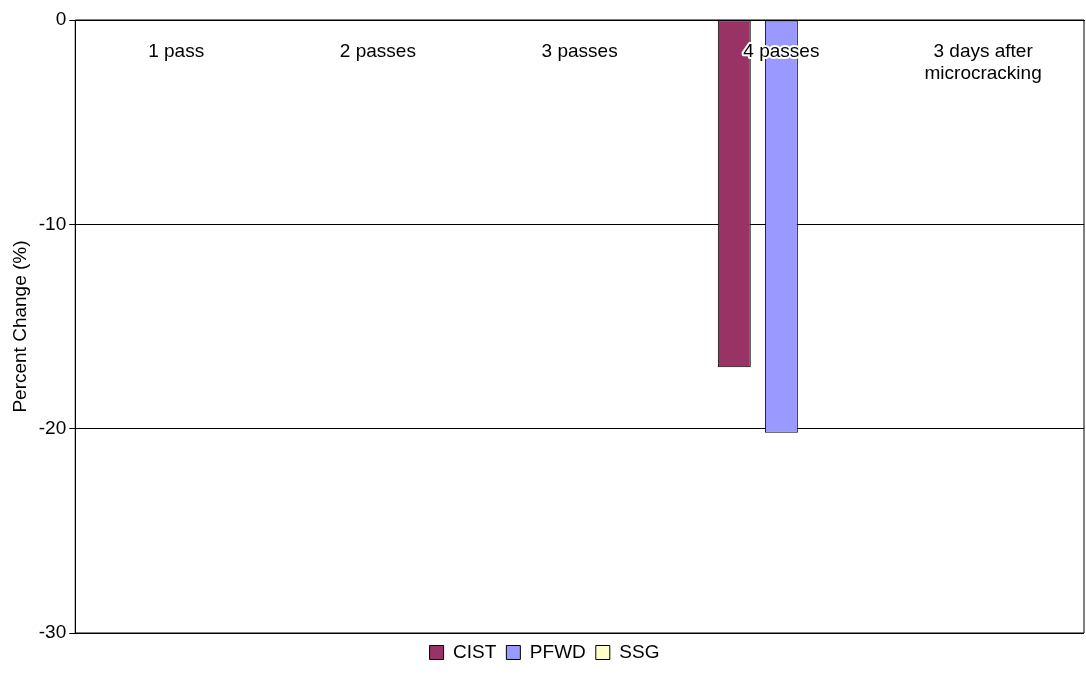  What do you see at coordinates (52, 427) in the screenshot?
I see `y-tick-label: -20` at bounding box center [52, 427].